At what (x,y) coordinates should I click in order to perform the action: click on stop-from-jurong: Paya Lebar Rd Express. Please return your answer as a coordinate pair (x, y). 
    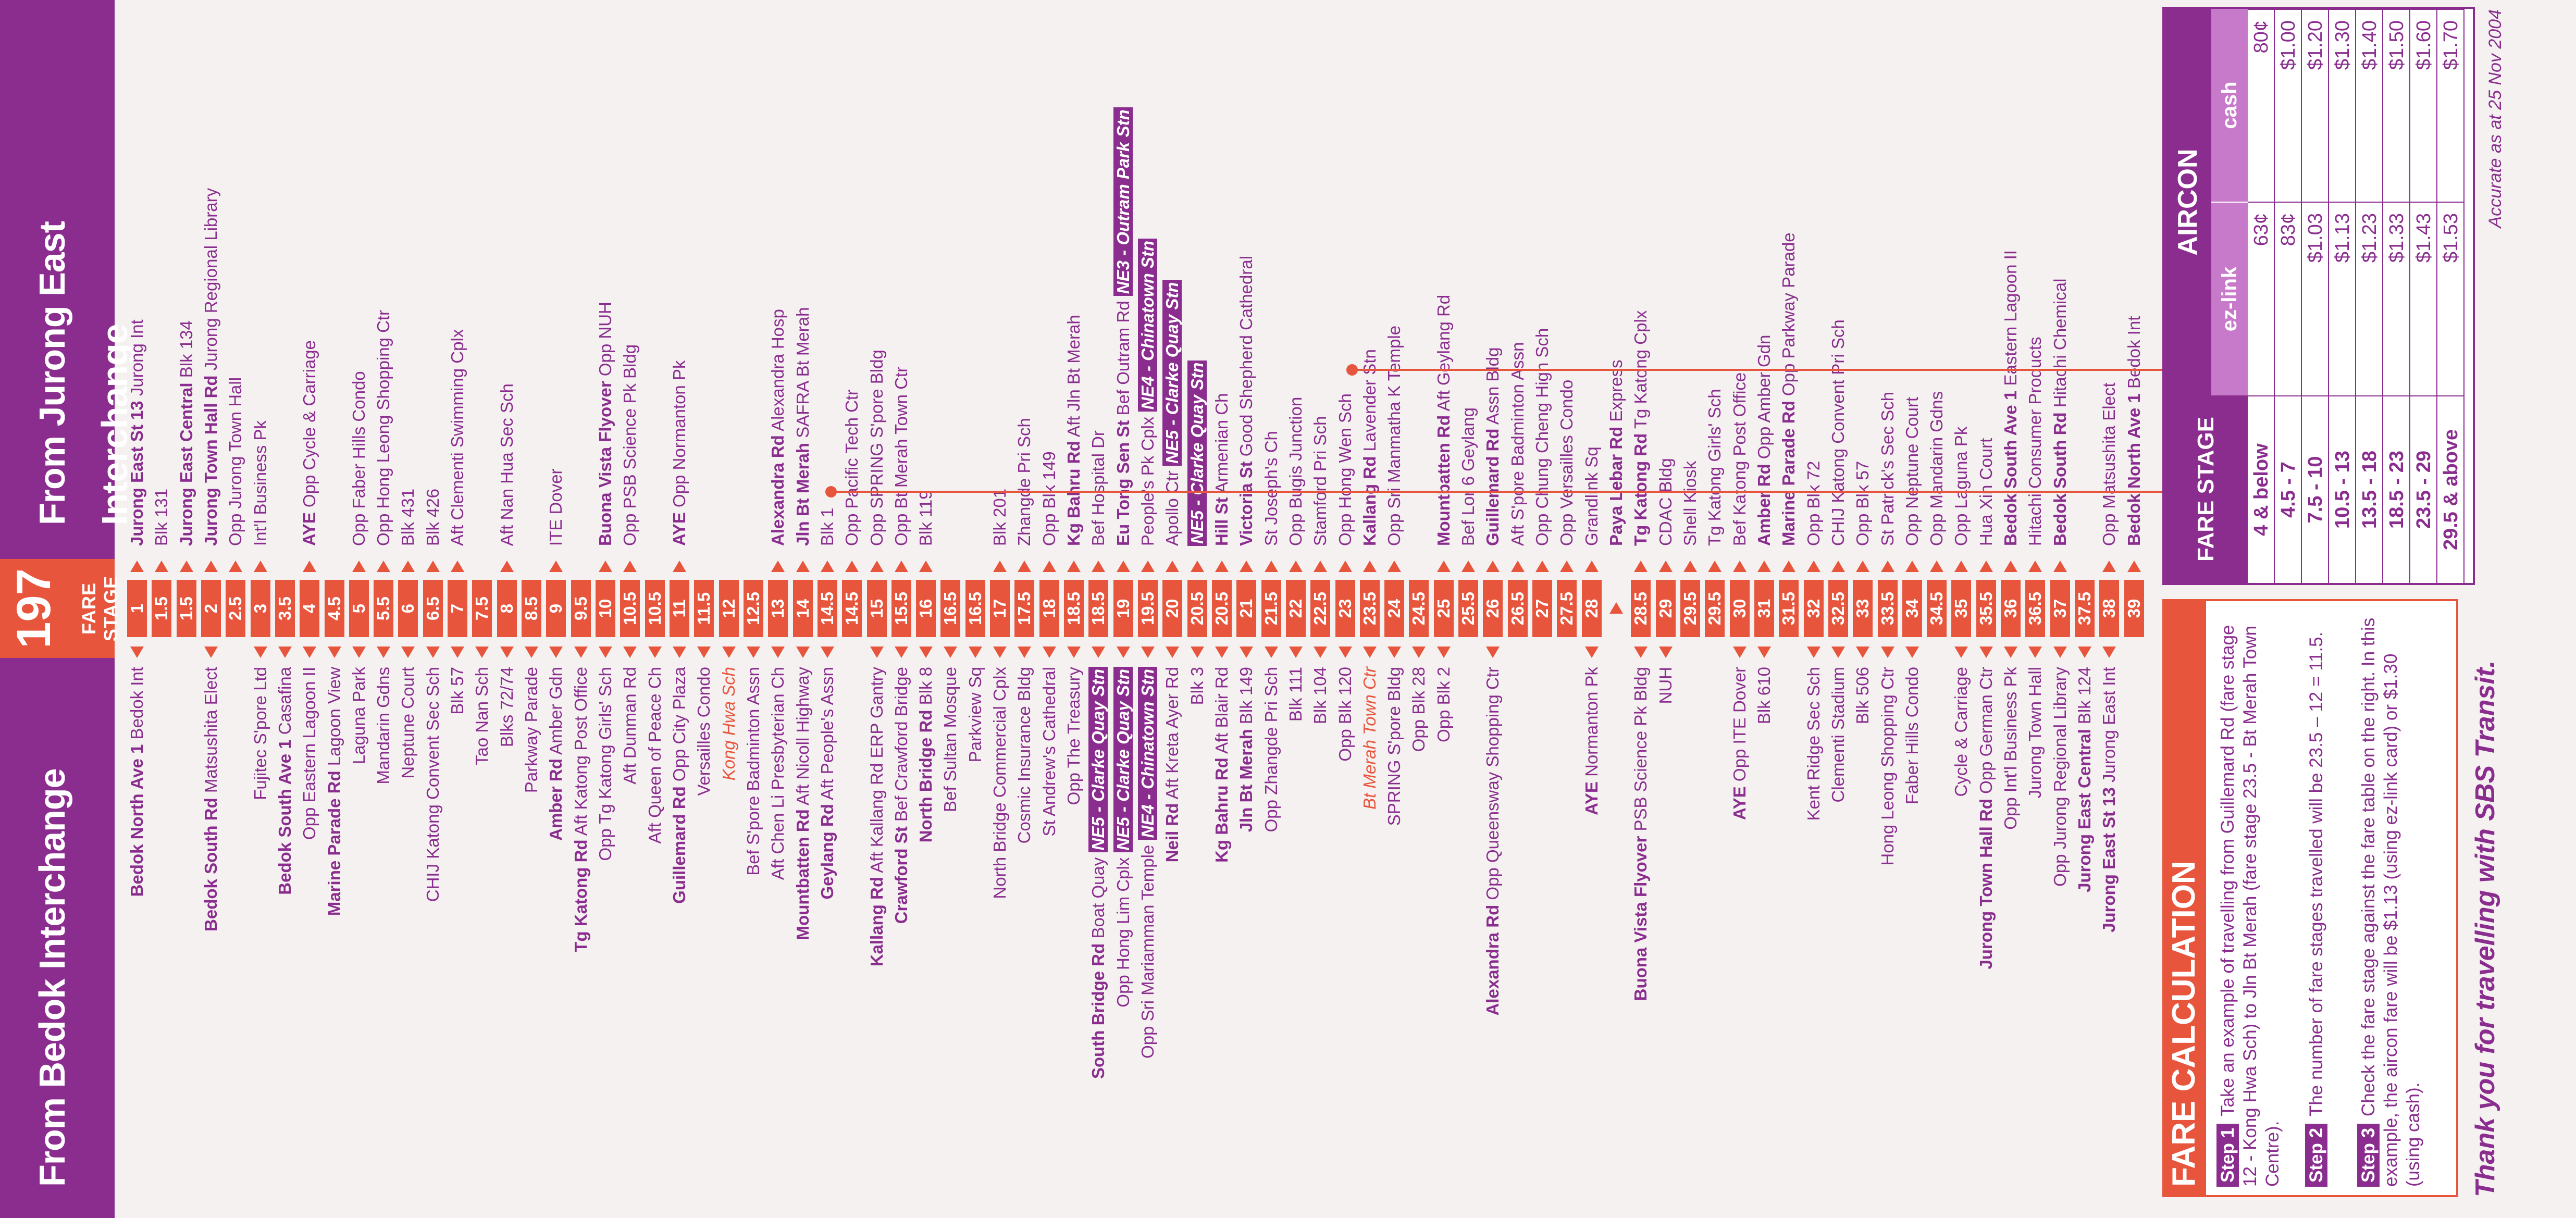
    Looking at the image, I should click on (1616, 452).